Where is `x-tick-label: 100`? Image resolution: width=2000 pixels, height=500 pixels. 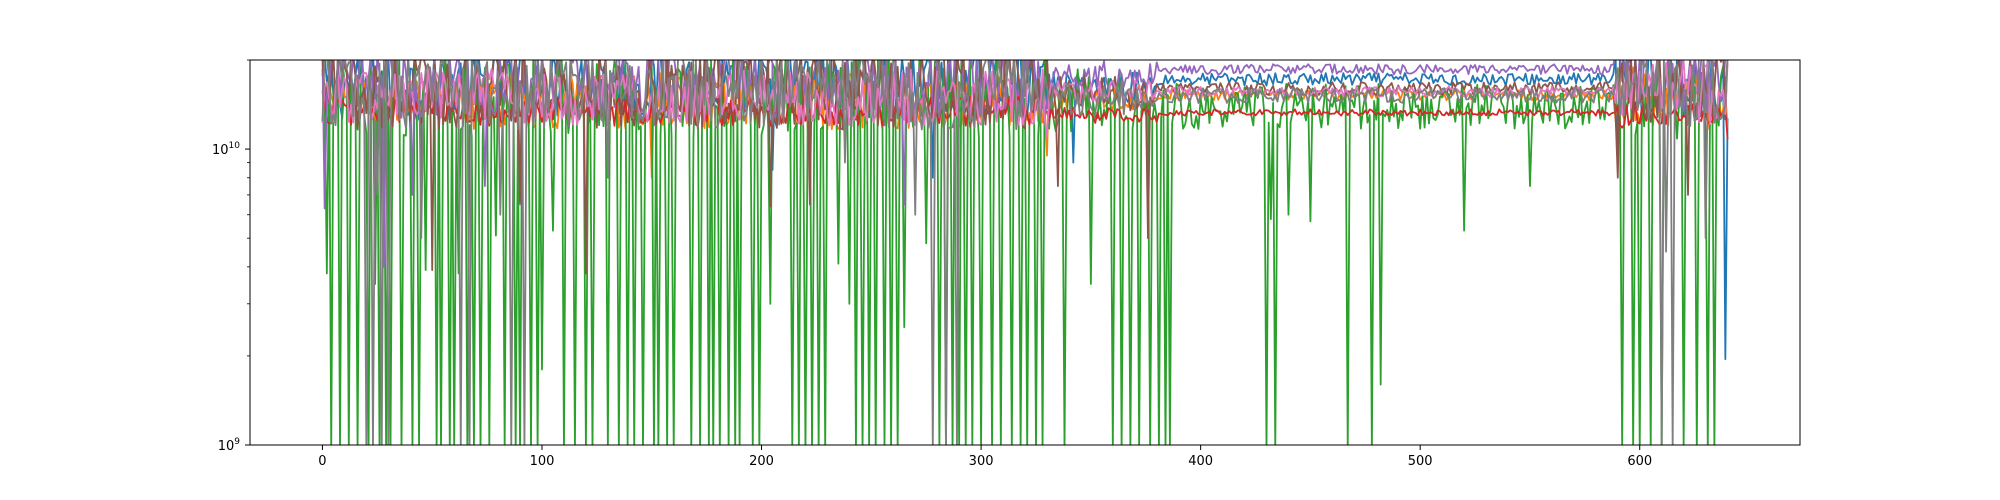 x-tick-label: 100 is located at coordinates (542, 461).